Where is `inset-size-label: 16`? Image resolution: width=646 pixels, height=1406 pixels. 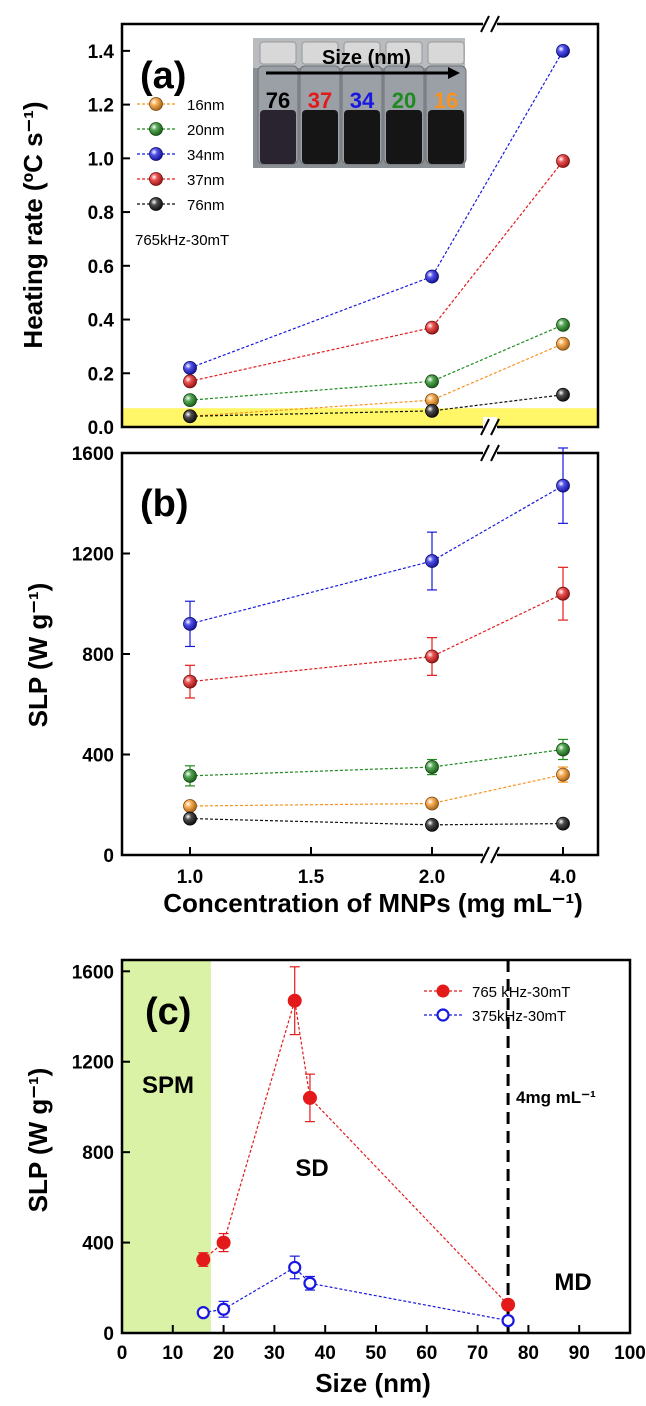 inset-size-label: 16 is located at coordinates (446, 100).